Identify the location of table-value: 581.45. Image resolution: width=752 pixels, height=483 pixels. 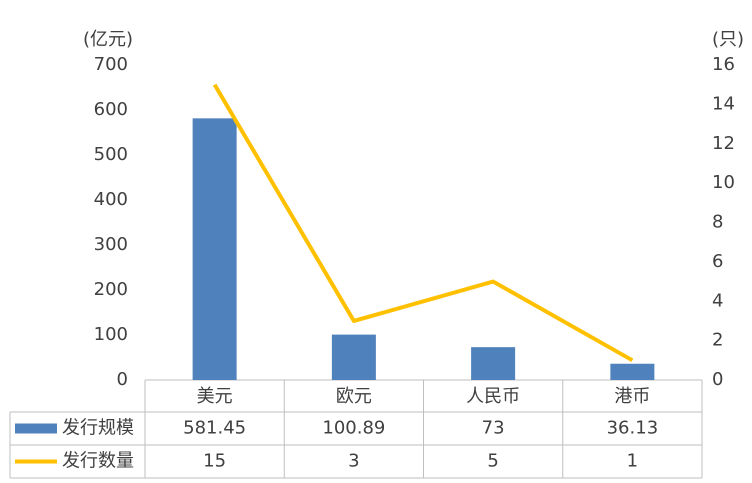
(214, 428).